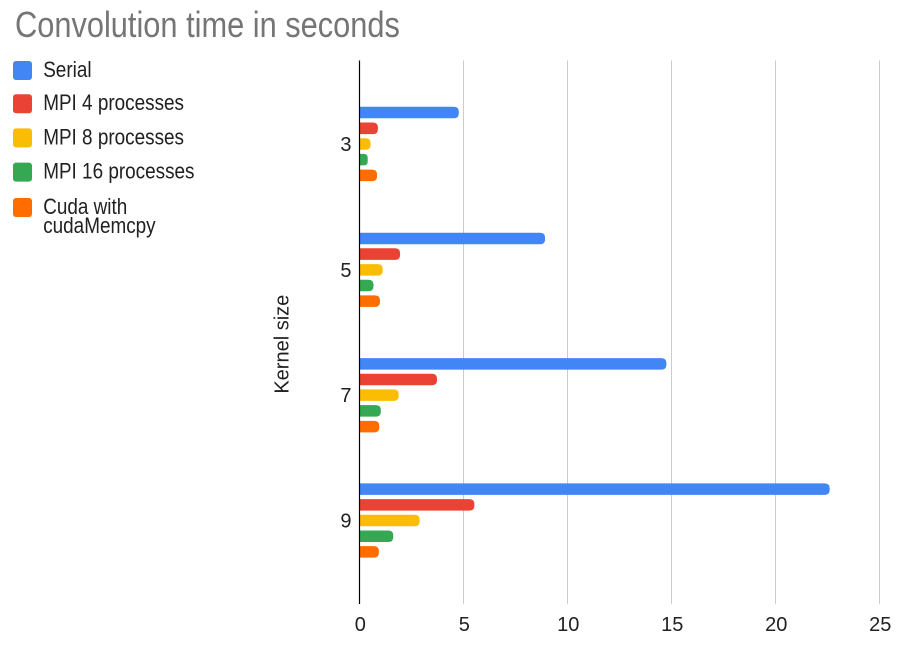 This screenshot has height=651, width=912. I want to click on svg-text: MPI 16 processes, so click(118, 171).